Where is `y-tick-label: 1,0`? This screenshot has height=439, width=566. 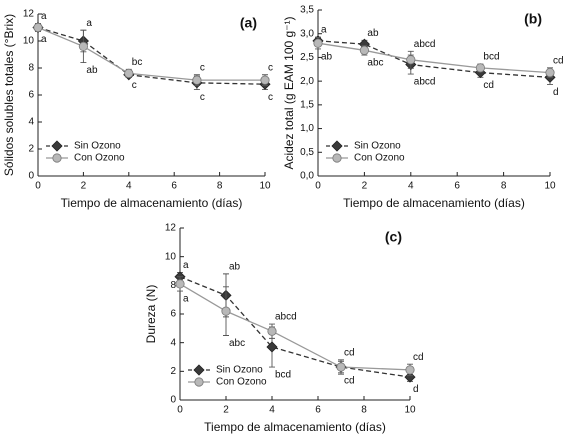
y-tick-label: 1,0 is located at coordinates (307, 128).